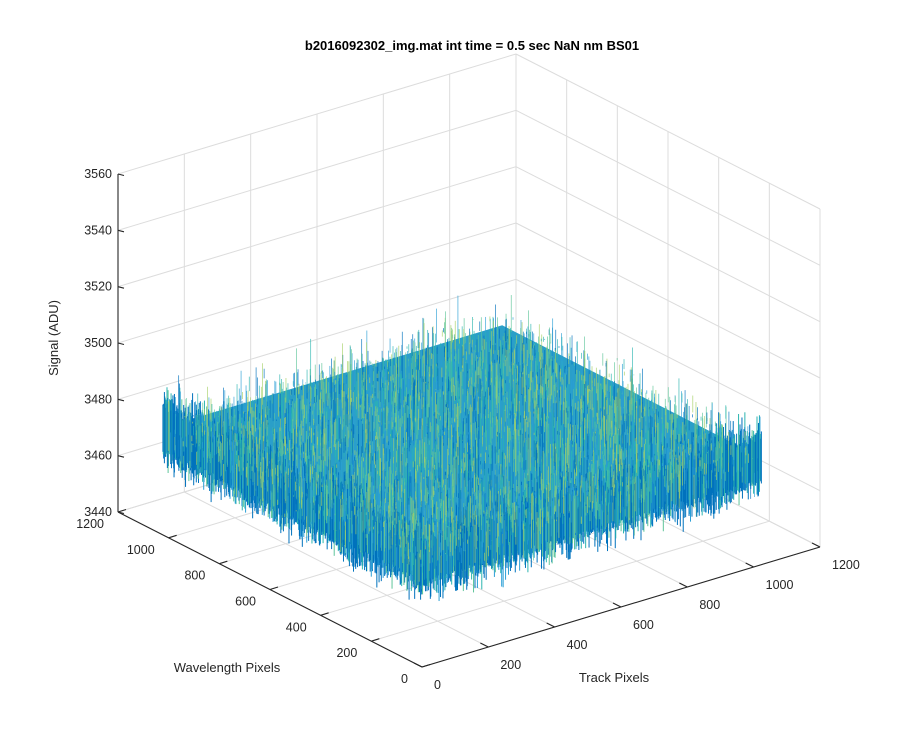  I want to click on y-axis-label: Wavelength Pixels, so click(227, 667).